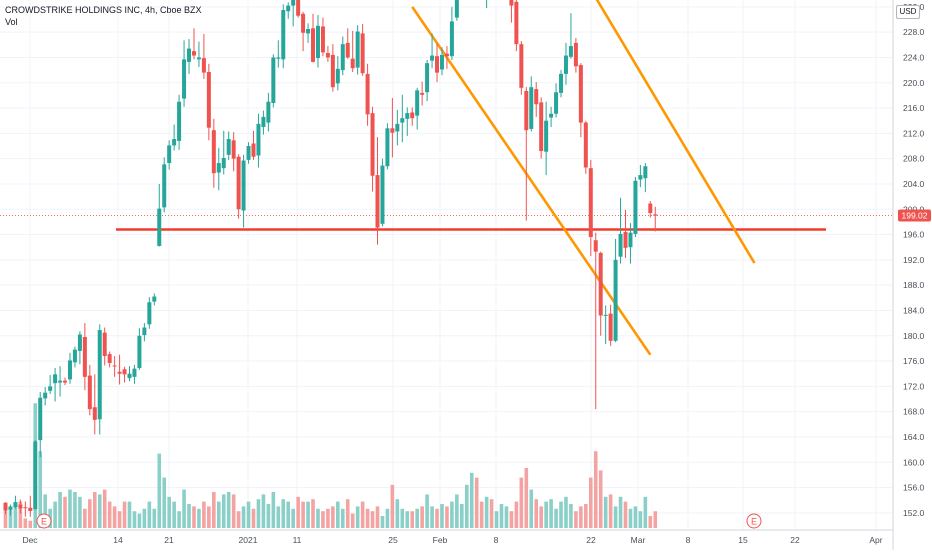  I want to click on symbol-title: CROWDSTRIKE HOLDINGS INC, 4h, Cboe BZX, so click(103, 10).